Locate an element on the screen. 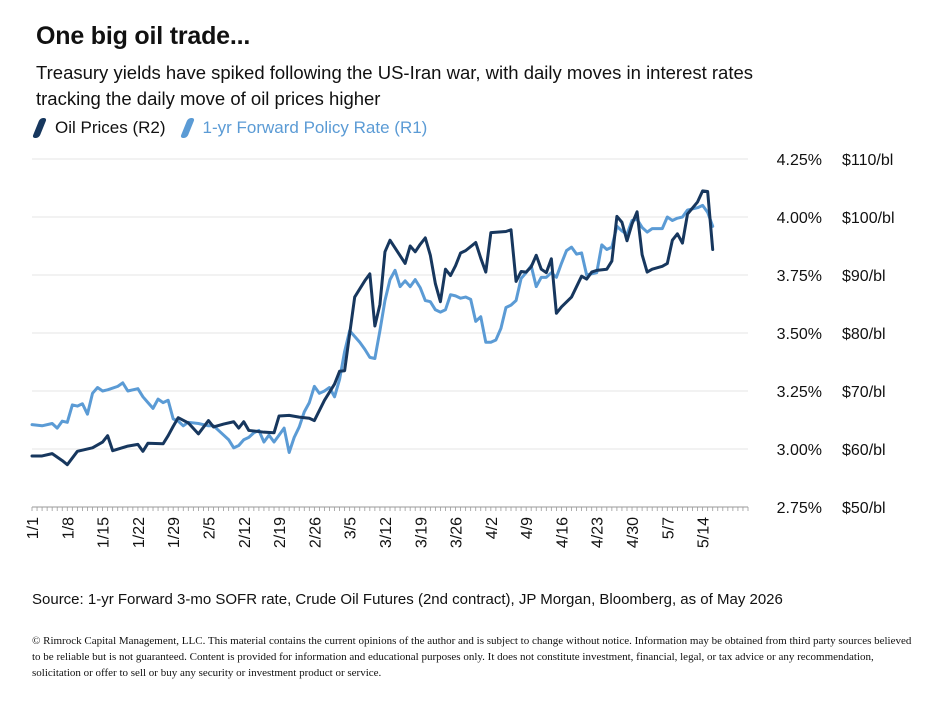 The height and width of the screenshot is (701, 949). y-left-tick-label: 3.25% is located at coordinates (799, 392).